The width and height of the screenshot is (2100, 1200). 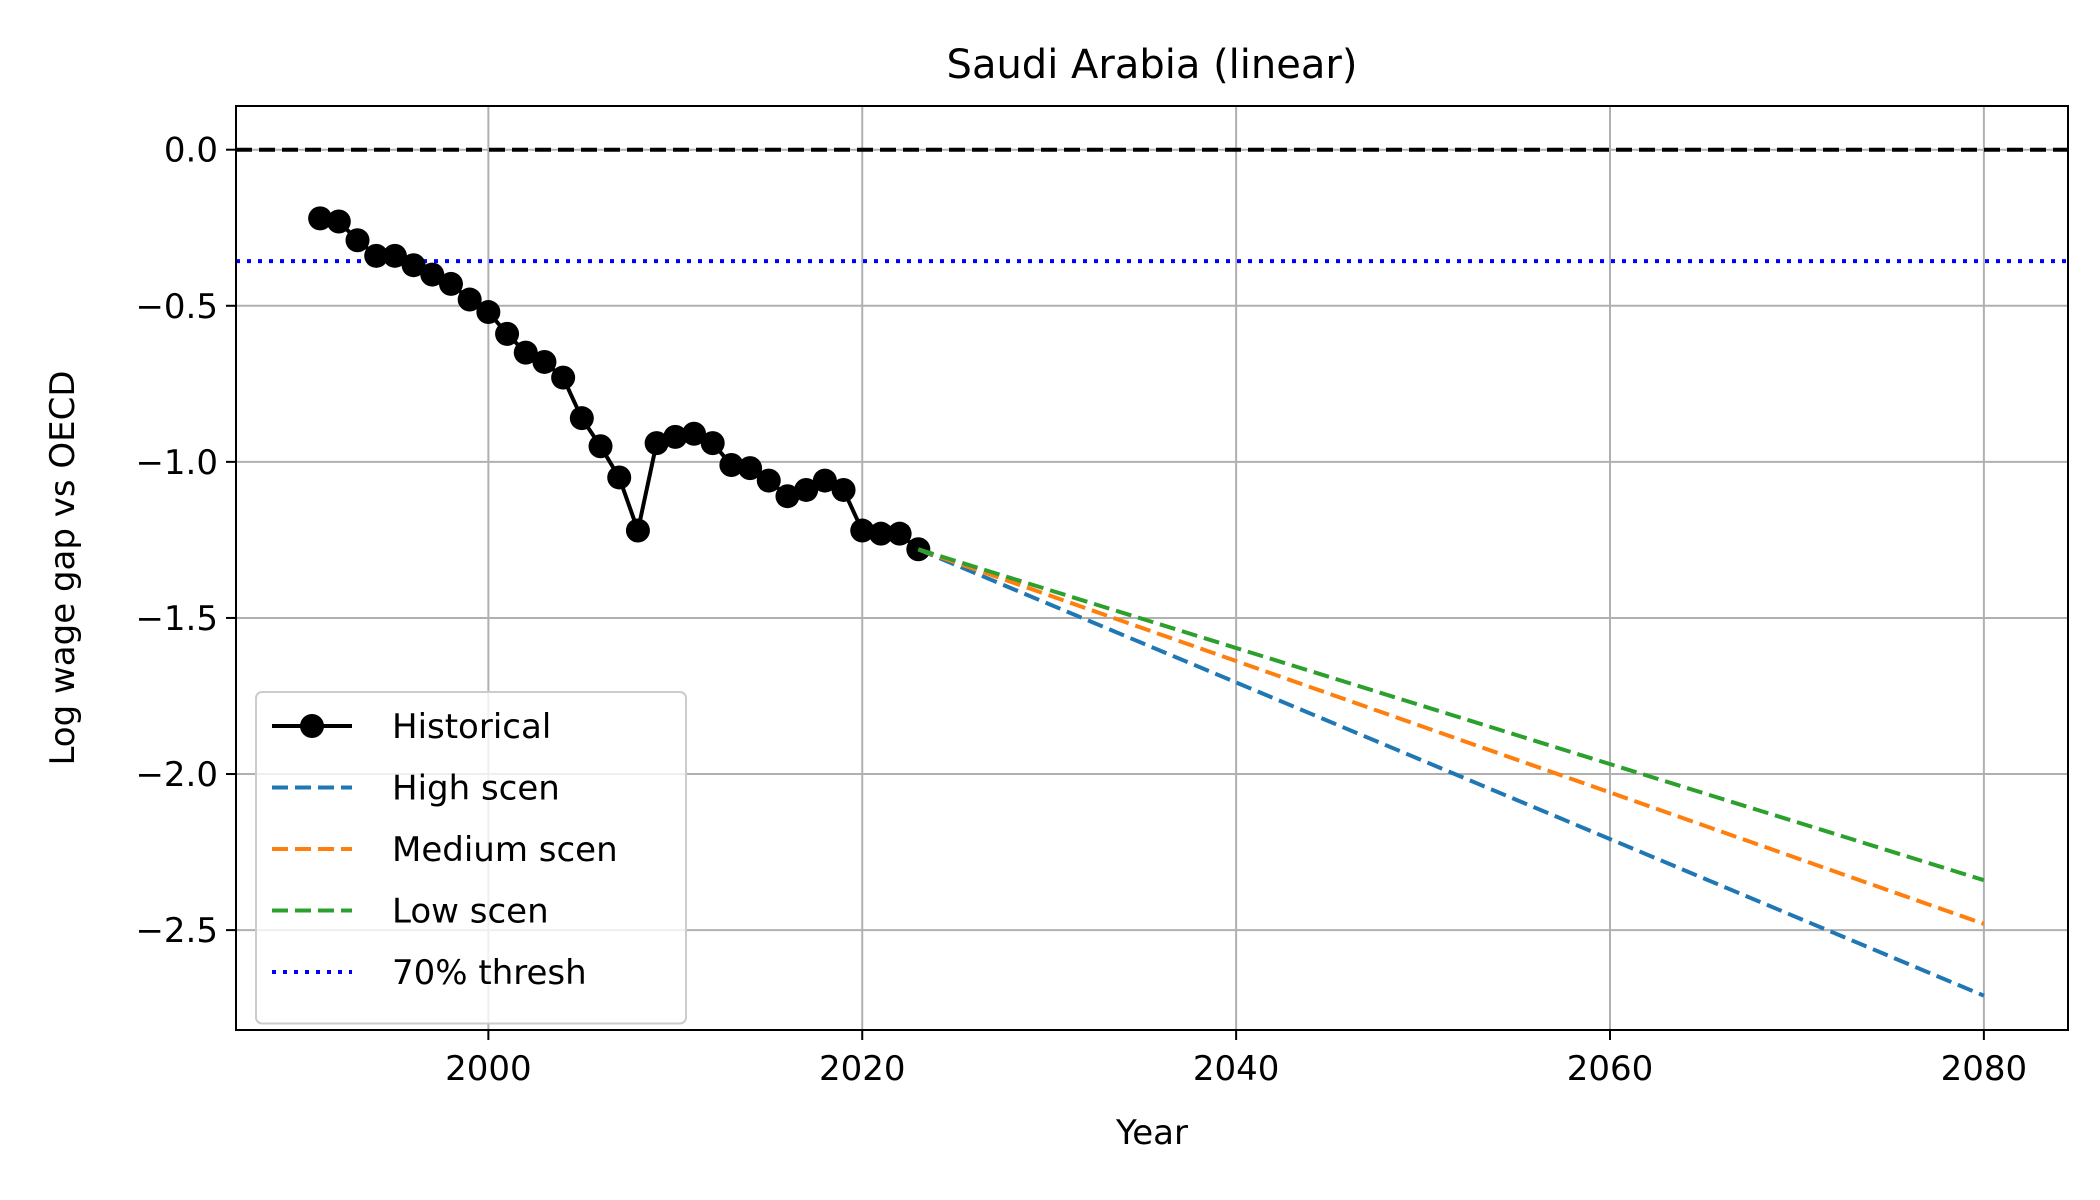 What do you see at coordinates (191, 151) in the screenshot?
I see `y-tick-label: 0.0` at bounding box center [191, 151].